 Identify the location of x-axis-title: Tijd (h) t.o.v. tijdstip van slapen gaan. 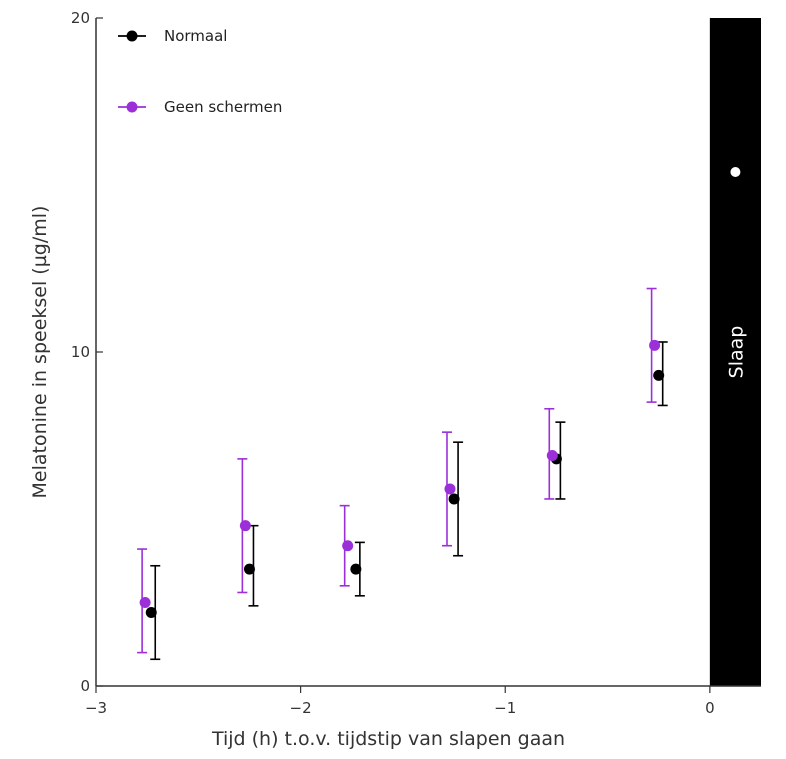
(388, 739).